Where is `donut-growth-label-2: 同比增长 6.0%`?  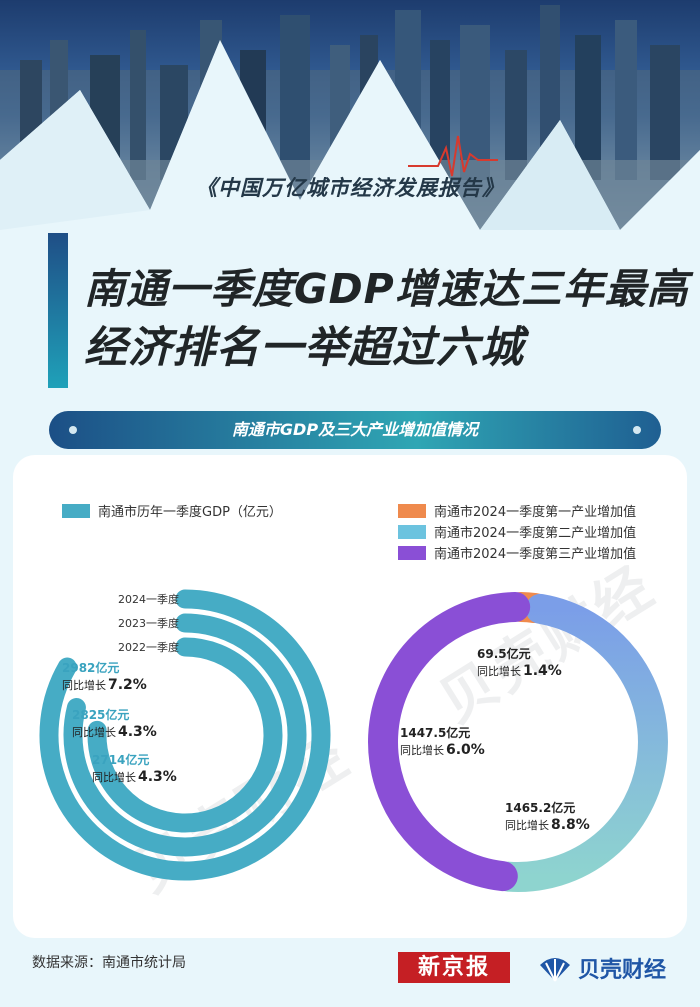
donut-growth-label-2: 同比增长 6.0% is located at coordinates (442, 750).